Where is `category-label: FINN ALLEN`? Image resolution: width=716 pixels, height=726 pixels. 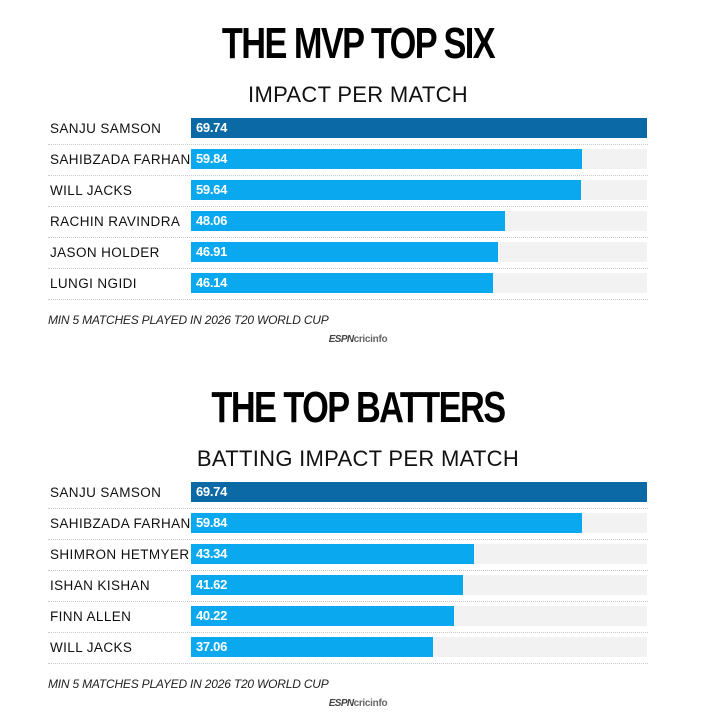 category-label: FINN ALLEN is located at coordinates (91, 616).